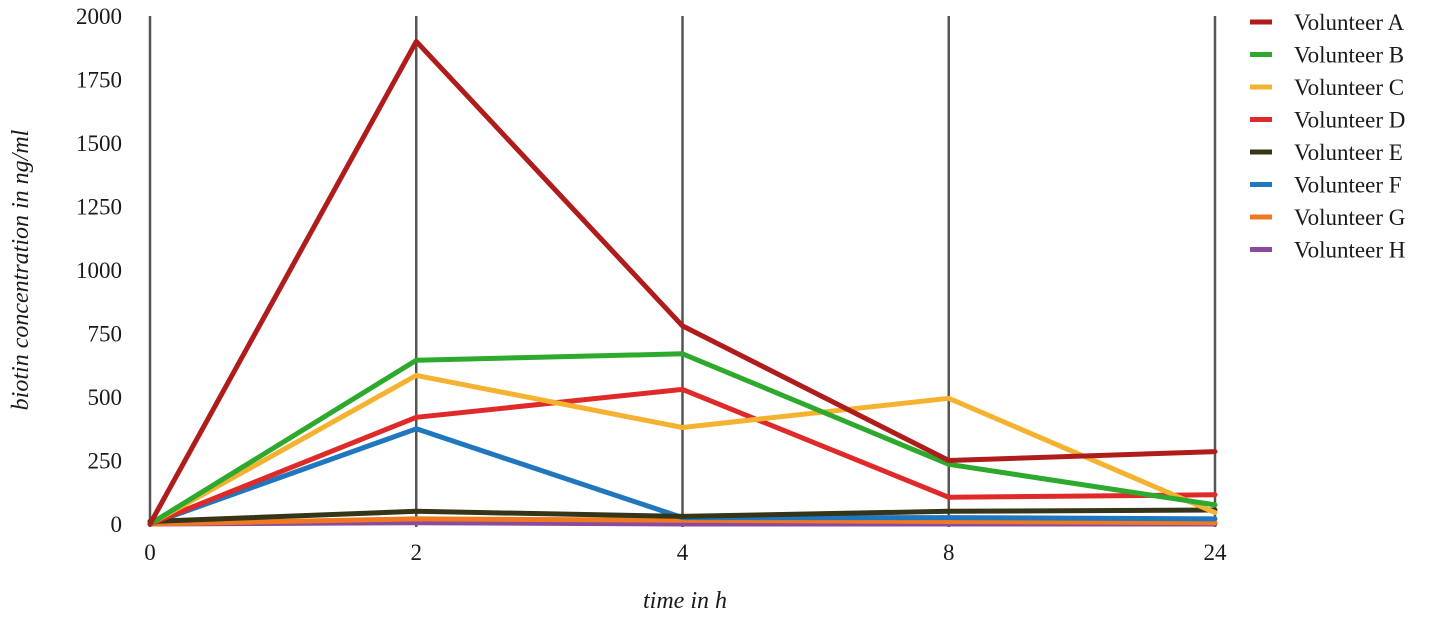 The image size is (1440, 621). What do you see at coordinates (150, 552) in the screenshot?
I see `x-tick-label: 0` at bounding box center [150, 552].